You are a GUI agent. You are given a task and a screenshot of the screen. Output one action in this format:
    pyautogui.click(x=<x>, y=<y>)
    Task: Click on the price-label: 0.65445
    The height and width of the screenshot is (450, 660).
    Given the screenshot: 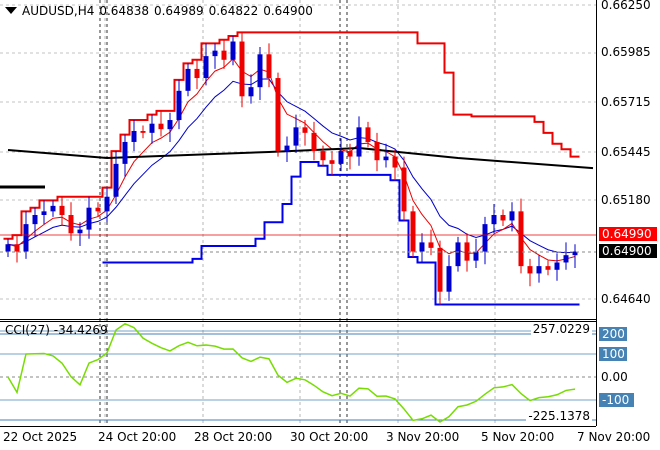 What is the action you would take?
    pyautogui.click(x=626, y=152)
    